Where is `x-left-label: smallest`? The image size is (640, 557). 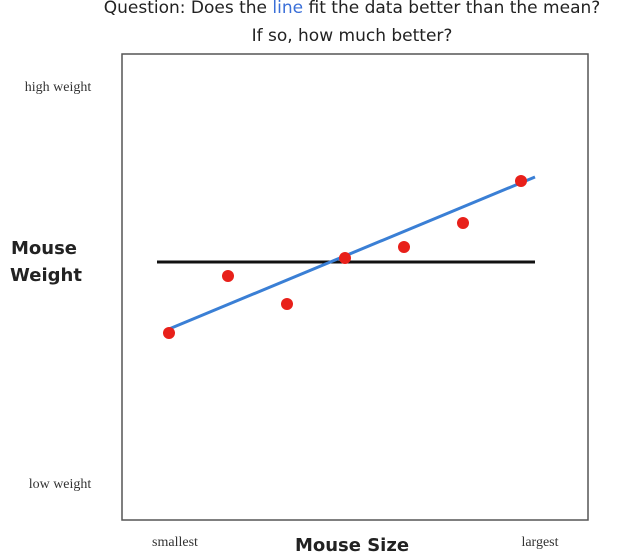 x-left-label: smallest is located at coordinates (175, 542).